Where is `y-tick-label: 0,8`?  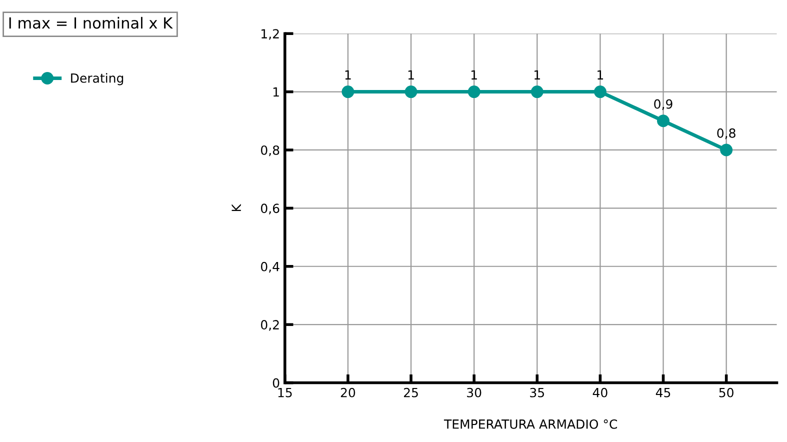 y-tick-label: 0,8 is located at coordinates (270, 150).